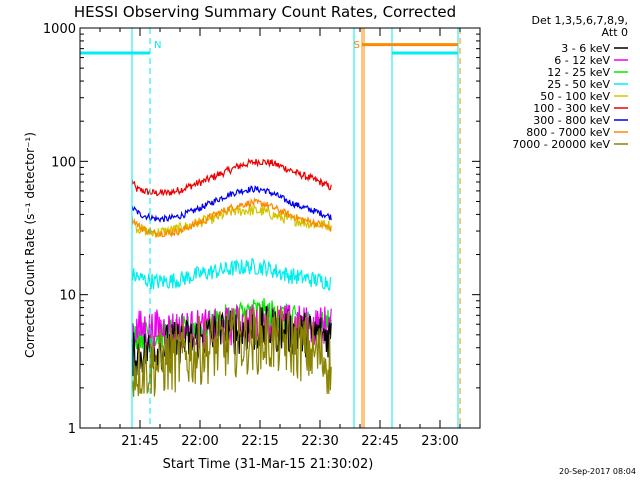 The height and width of the screenshot is (480, 640). Describe the element at coordinates (615, 32) in the screenshot. I see `legend-header-attenuator: Att 0` at that location.